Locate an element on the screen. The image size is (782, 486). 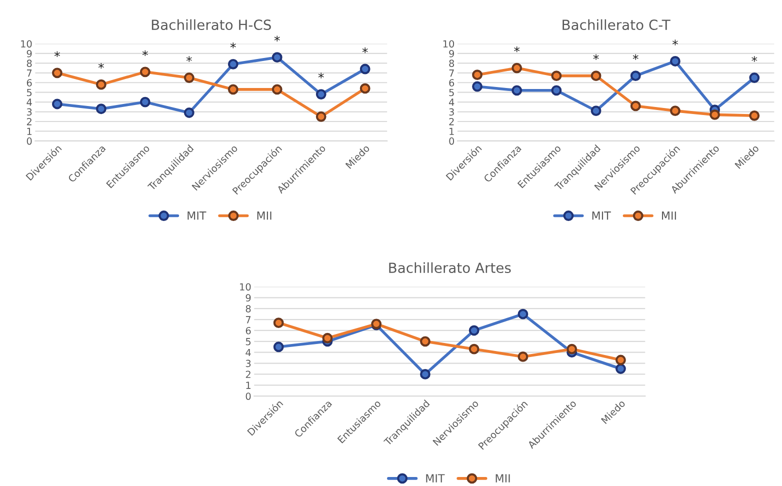
chart-title: Bachillerato Artes is located at coordinates (450, 268).